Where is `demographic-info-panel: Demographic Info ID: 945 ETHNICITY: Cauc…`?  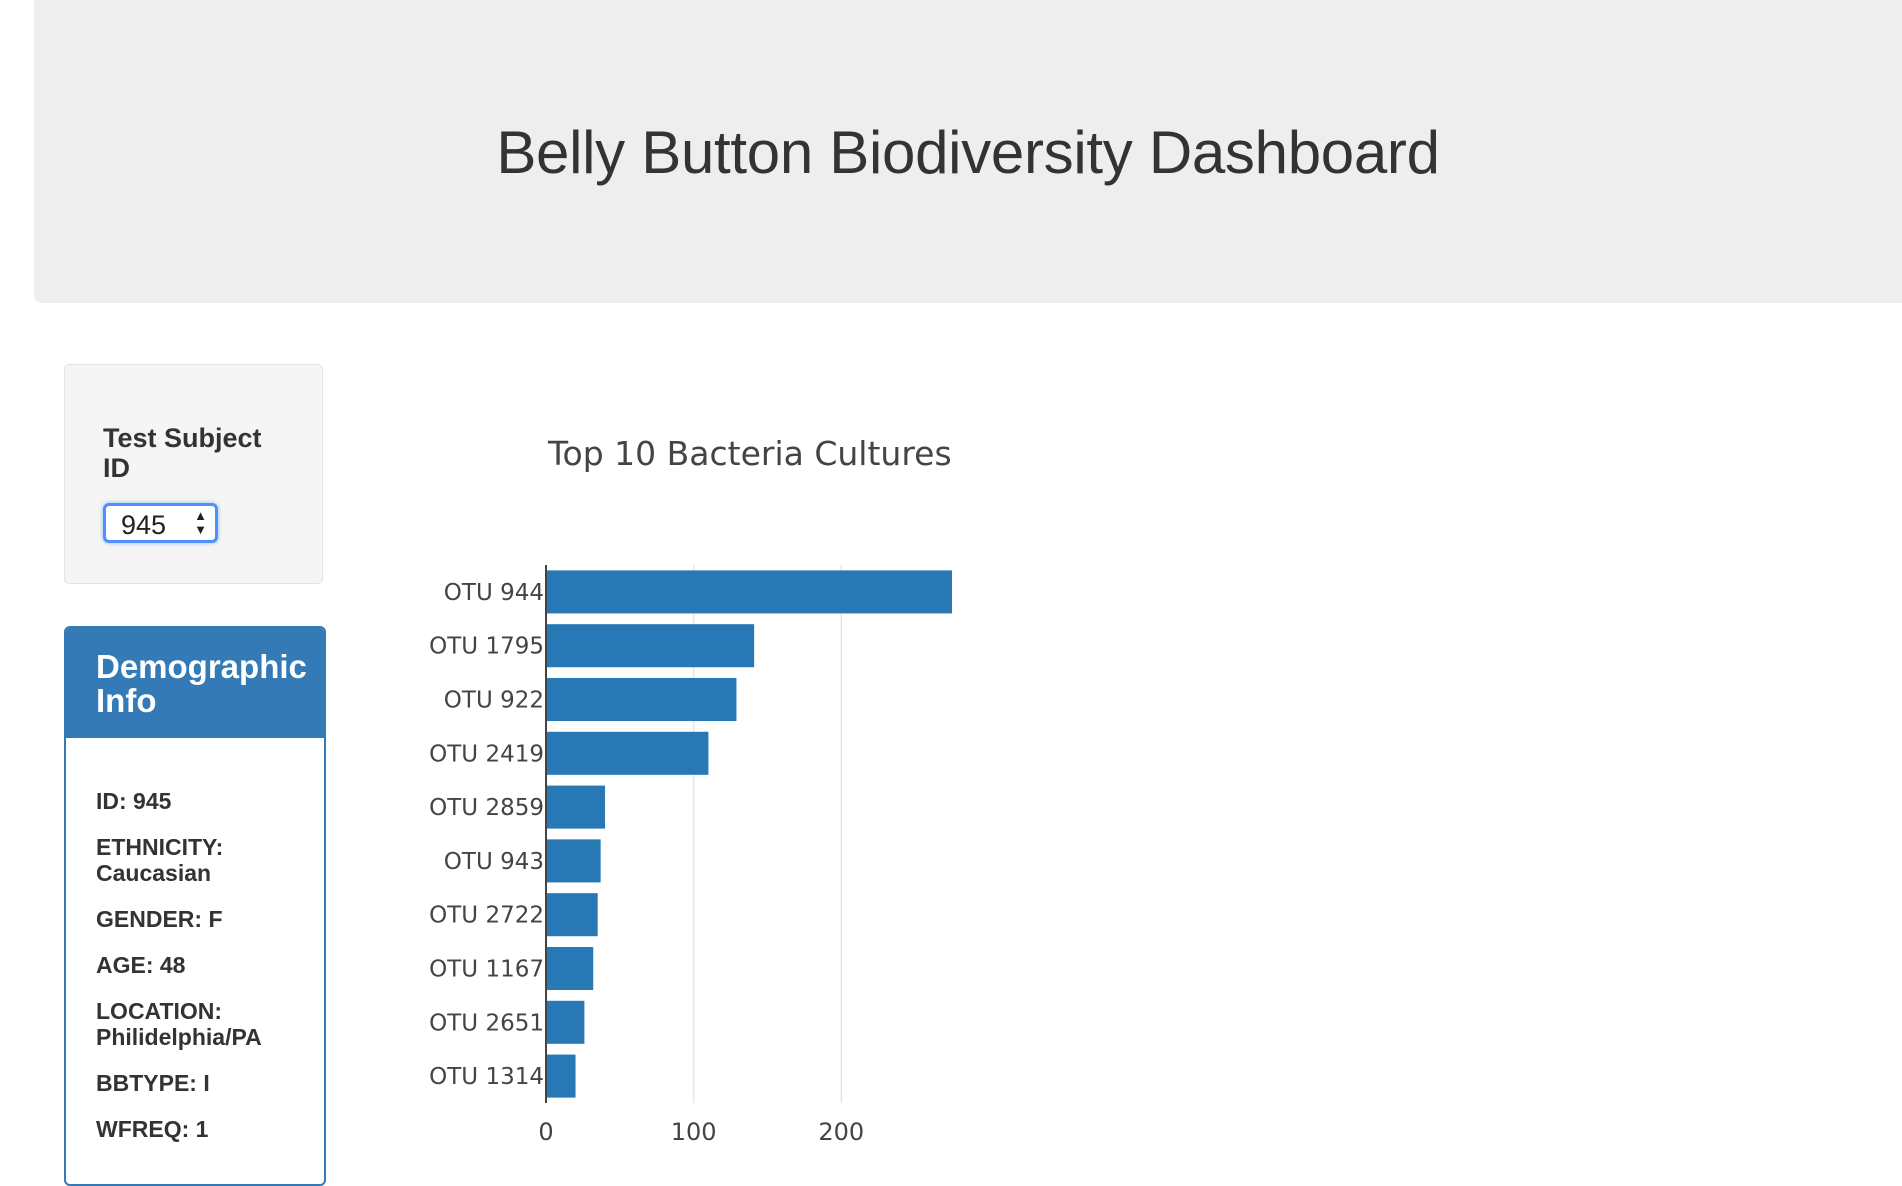
demographic-info-panel: Demographic Info ID: 945 ETHNICITY: Cauc… is located at coordinates (195, 906).